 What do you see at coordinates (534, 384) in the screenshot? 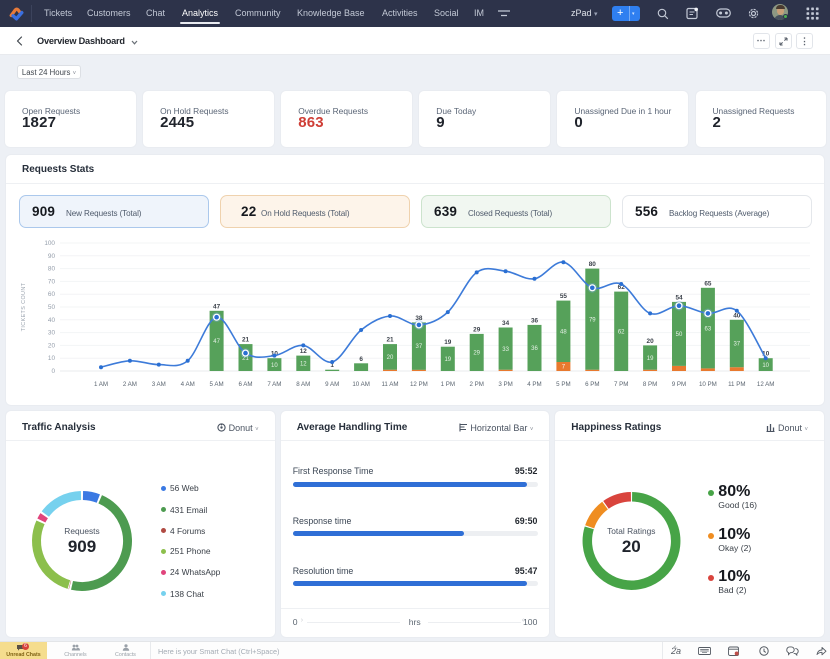
I see `svg-text: 4 PM` at bounding box center [534, 384].